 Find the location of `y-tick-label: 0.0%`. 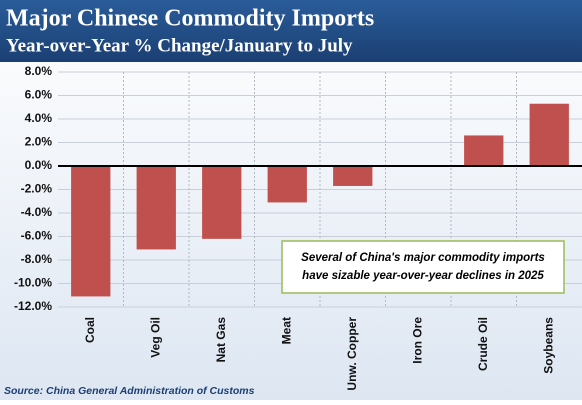

y-tick-label: 0.0% is located at coordinates (39, 165).